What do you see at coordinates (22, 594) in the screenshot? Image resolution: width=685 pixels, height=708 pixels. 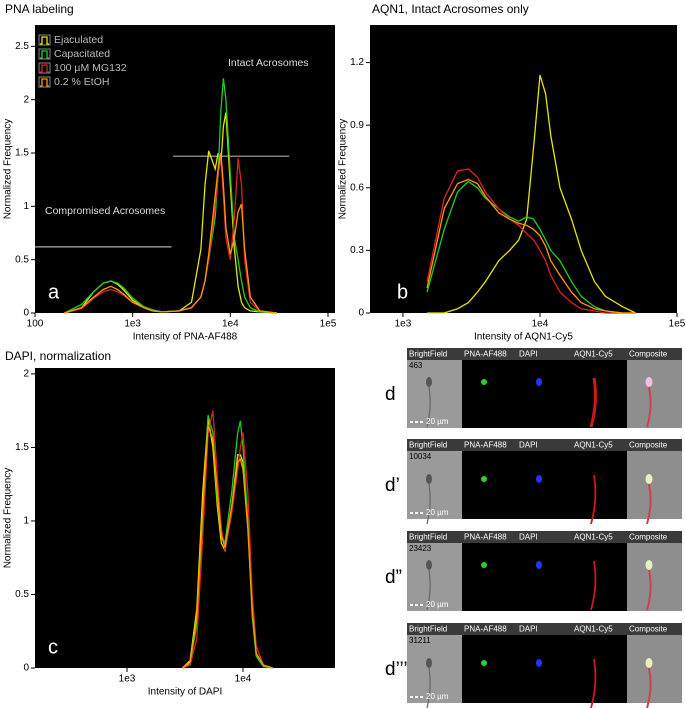 I see `y-tick-label: 0.5` at bounding box center [22, 594].